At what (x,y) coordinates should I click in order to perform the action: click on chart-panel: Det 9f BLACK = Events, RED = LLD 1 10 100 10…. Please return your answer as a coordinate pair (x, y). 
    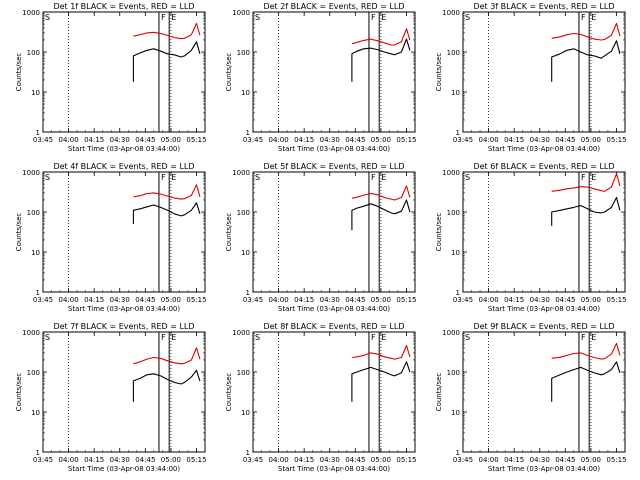
    Looking at the image, I should click on (531, 397).